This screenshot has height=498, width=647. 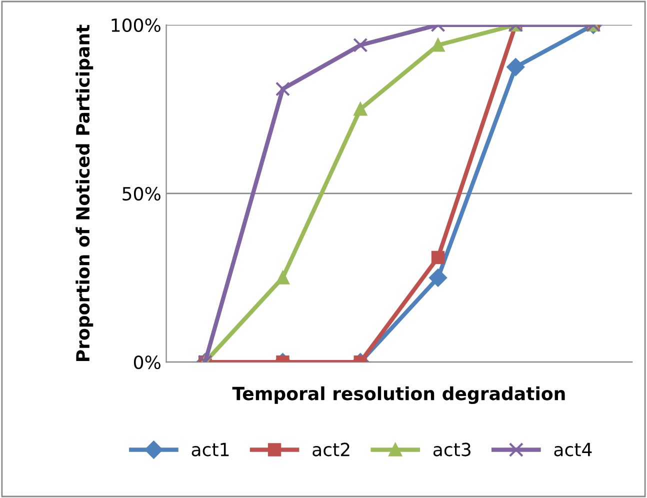 What do you see at coordinates (210, 449) in the screenshot?
I see `legend-label: act1` at bounding box center [210, 449].